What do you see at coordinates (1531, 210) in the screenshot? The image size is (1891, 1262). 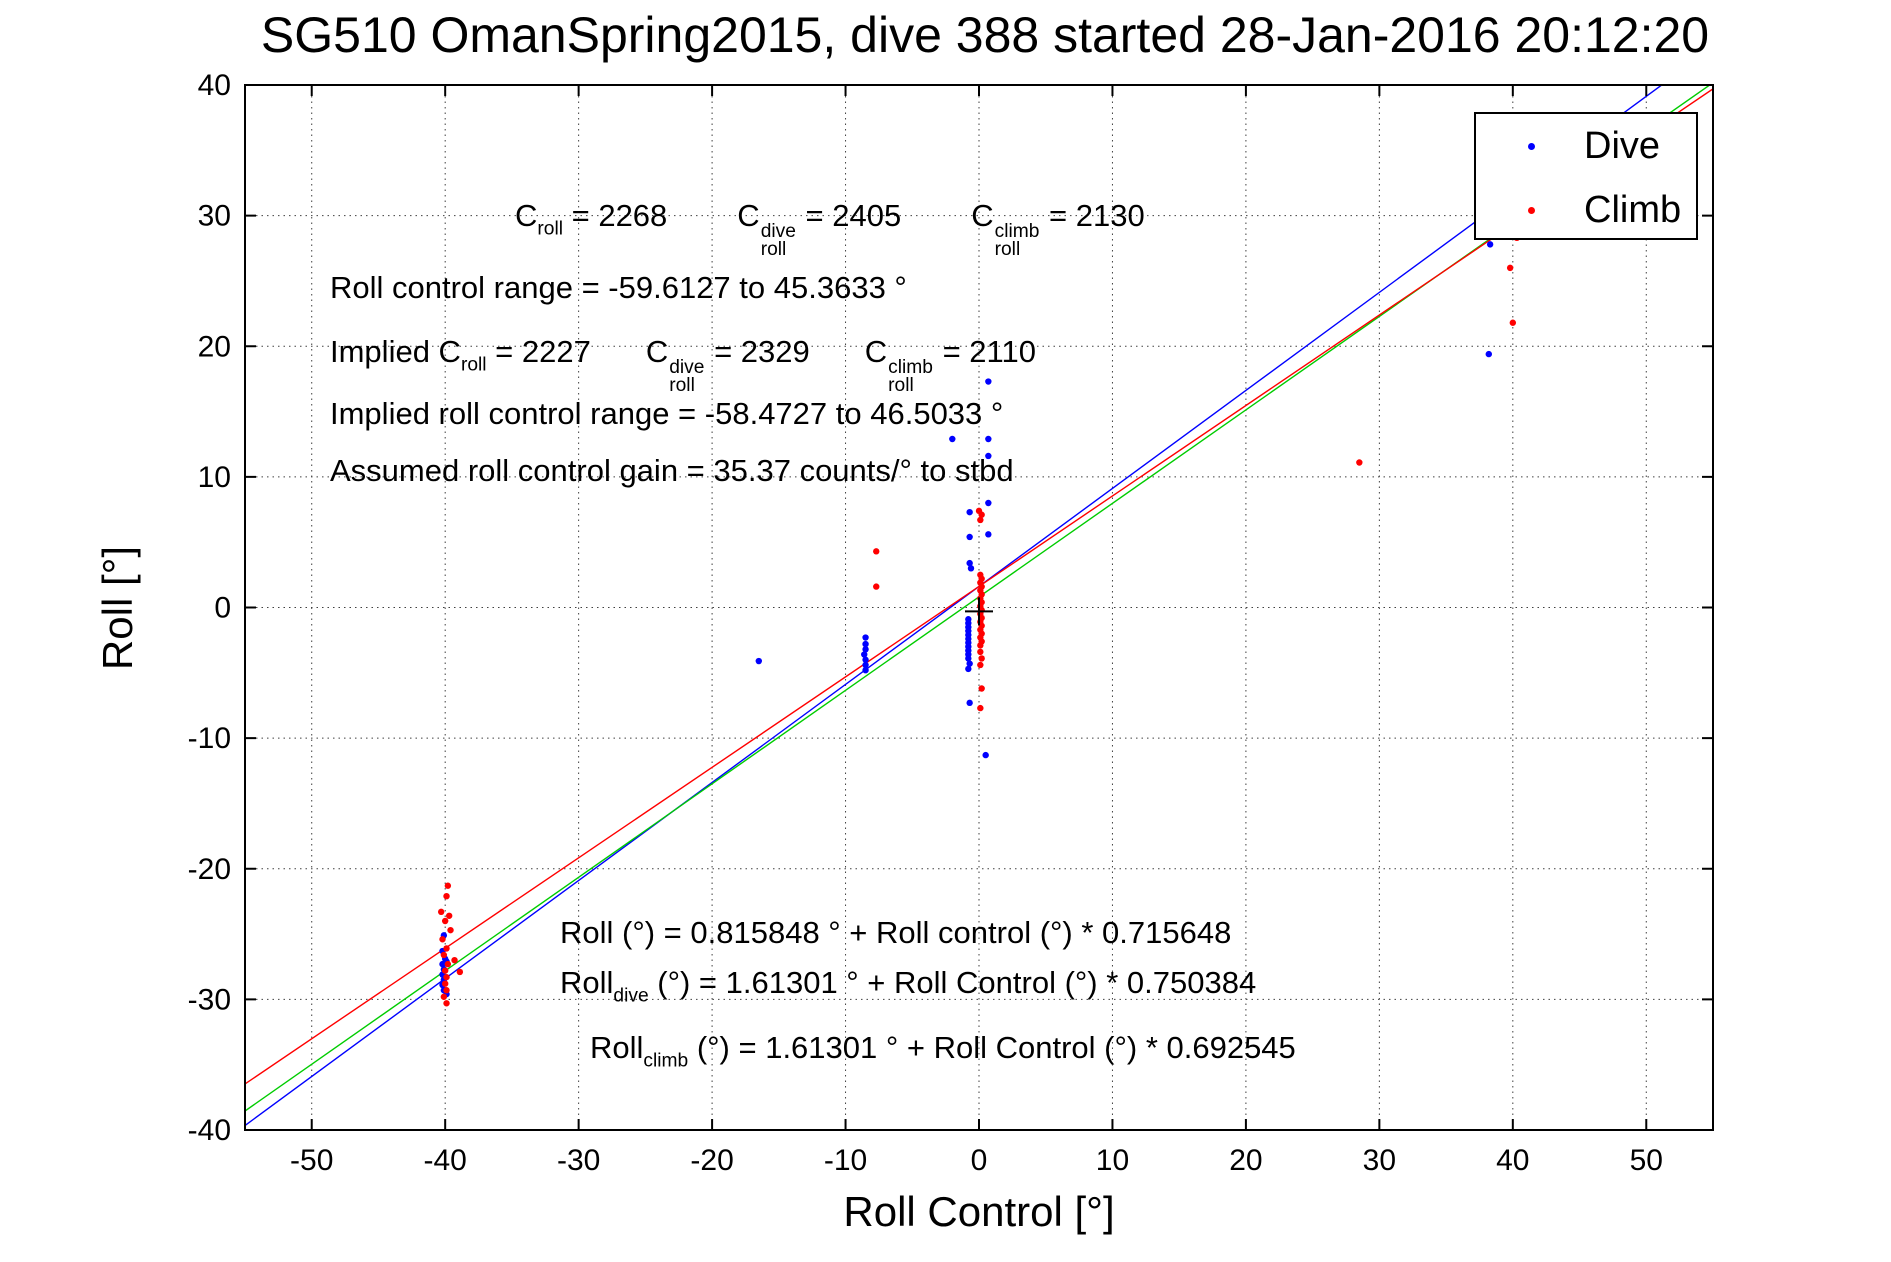 I see `climb-marker-icon` at bounding box center [1531, 210].